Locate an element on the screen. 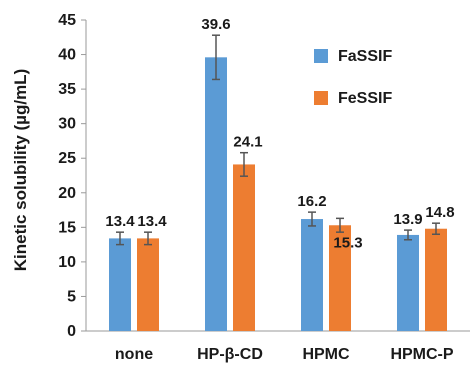  y-tick-label: 30 is located at coordinates (67, 124).